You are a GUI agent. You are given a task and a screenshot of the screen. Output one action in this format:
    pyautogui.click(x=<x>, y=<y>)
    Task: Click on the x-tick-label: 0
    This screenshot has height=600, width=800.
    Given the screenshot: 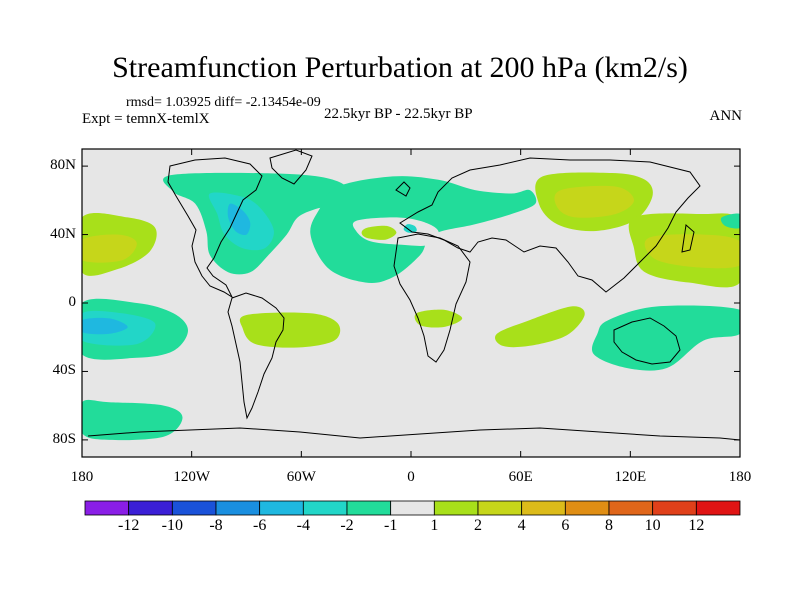 What is the action you would take?
    pyautogui.click(x=411, y=477)
    